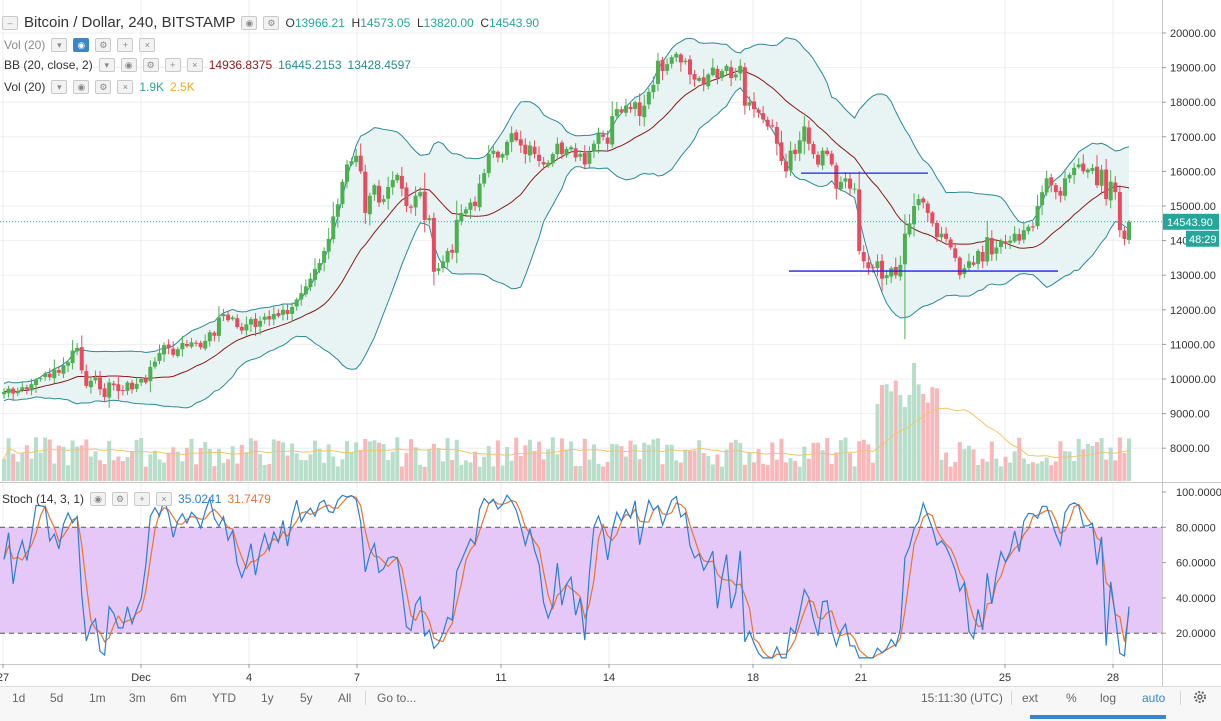 The image size is (1221, 721). What do you see at coordinates (224, 698) in the screenshot?
I see `range-ytd: YTD` at bounding box center [224, 698].